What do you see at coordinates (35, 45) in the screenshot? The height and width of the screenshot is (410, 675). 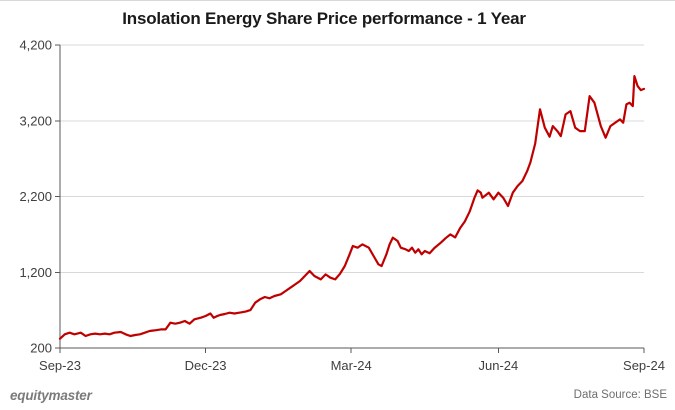 I see `y-tick-label: 4,200` at bounding box center [35, 45].